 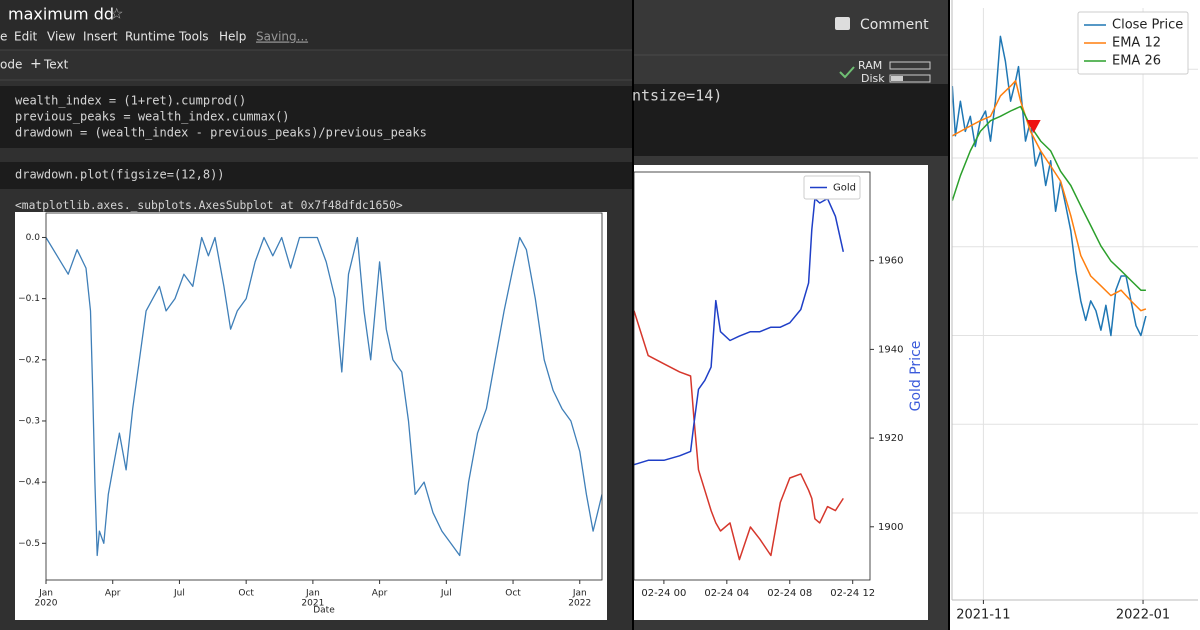 I want to click on y-tick-label: −0.1, so click(x=29, y=299).